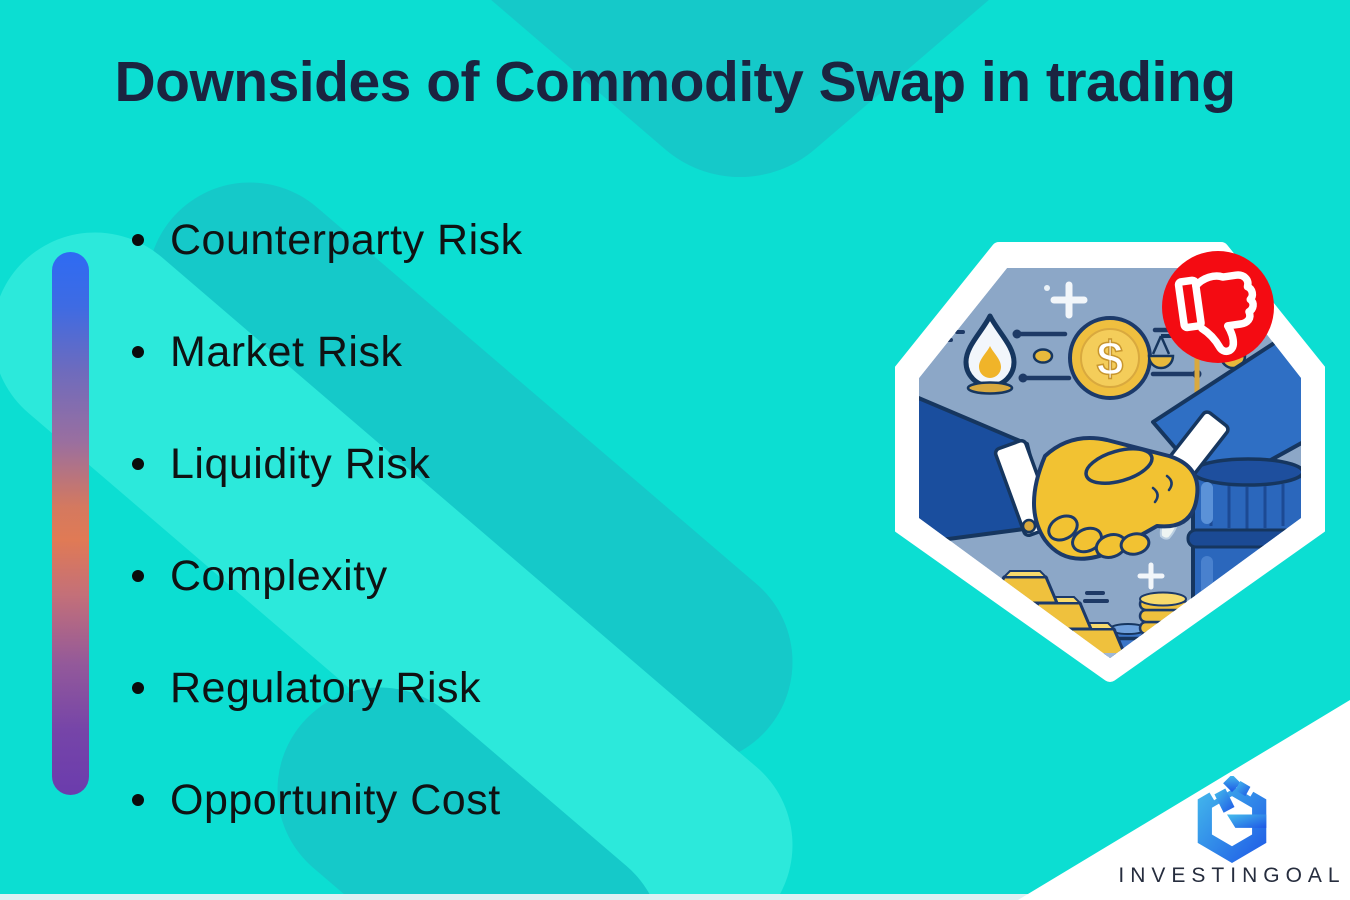  I want to click on bottom-strip, so click(675, 897).